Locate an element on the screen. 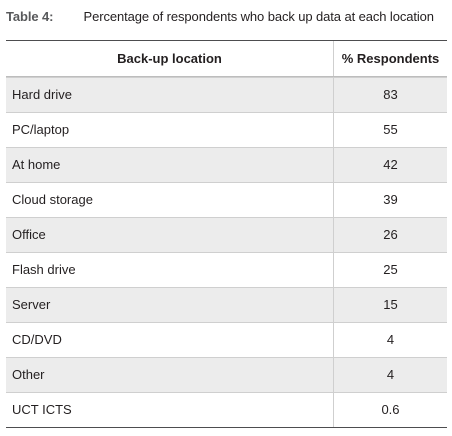  table-header-row: Back-up location % Respondents is located at coordinates (226, 59).